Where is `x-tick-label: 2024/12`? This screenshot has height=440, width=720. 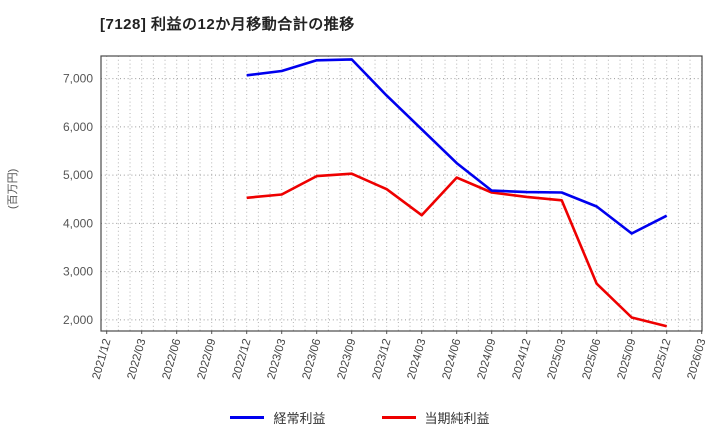 x-tick-label: 2024/12 is located at coordinates (522, 359).